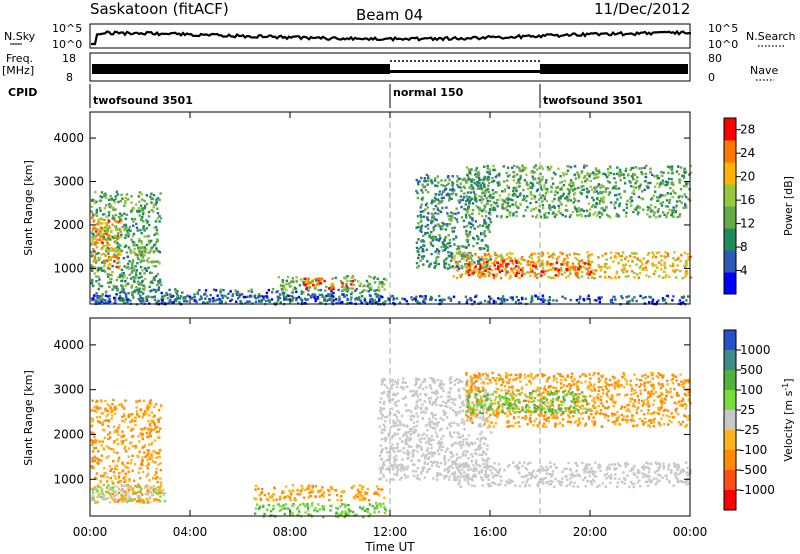 The image size is (800, 554). Describe the element at coordinates (19, 58) in the screenshot. I see `freq-label-line1: Freq.` at that location.